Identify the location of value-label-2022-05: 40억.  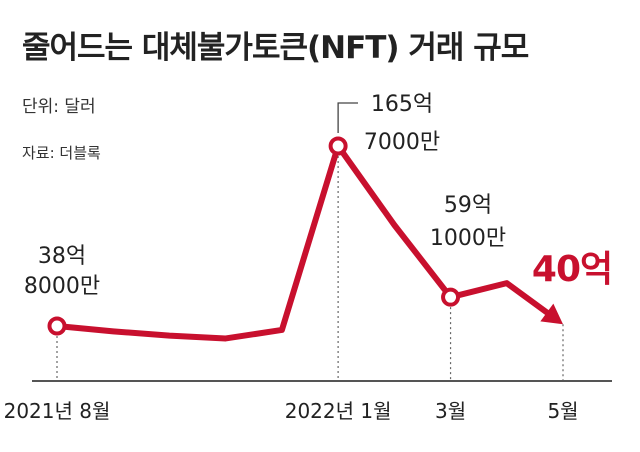
(572, 269).